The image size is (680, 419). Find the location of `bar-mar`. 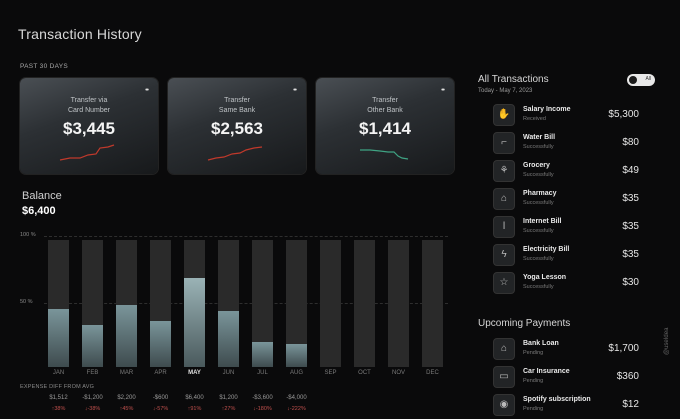

bar-mar is located at coordinates (126, 303).